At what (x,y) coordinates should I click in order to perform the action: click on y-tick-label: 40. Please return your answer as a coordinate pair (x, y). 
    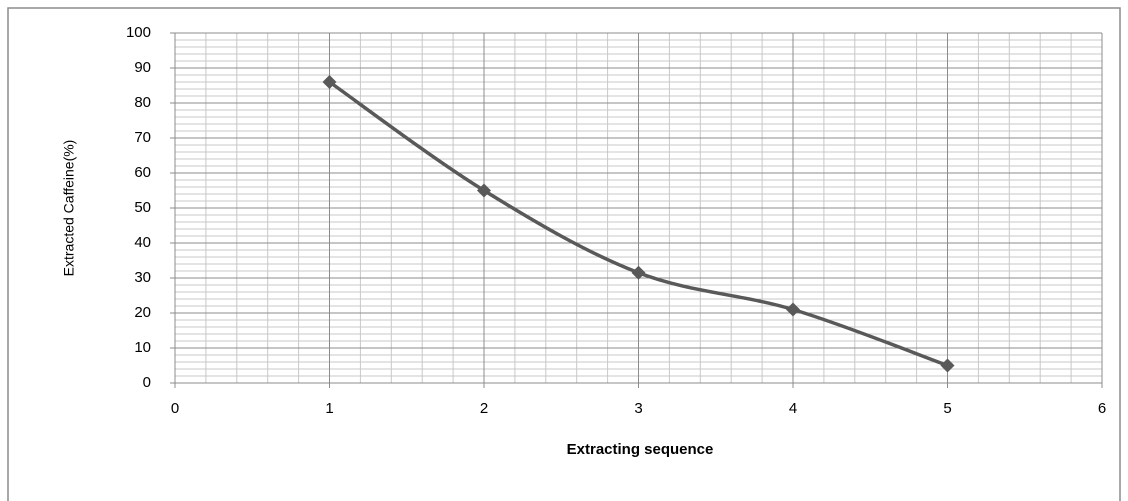
    Looking at the image, I should click on (142, 242).